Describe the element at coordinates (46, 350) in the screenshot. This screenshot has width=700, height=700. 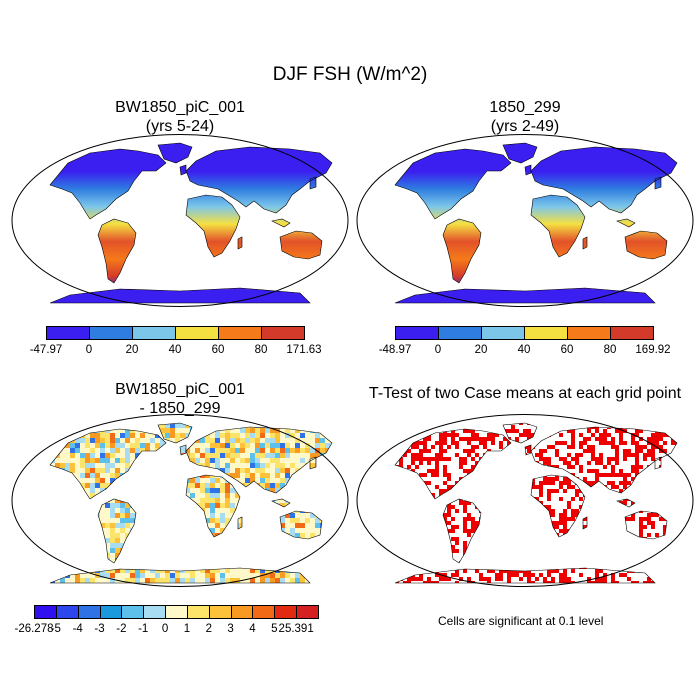
I see `colorbar-label: -47.97` at that location.